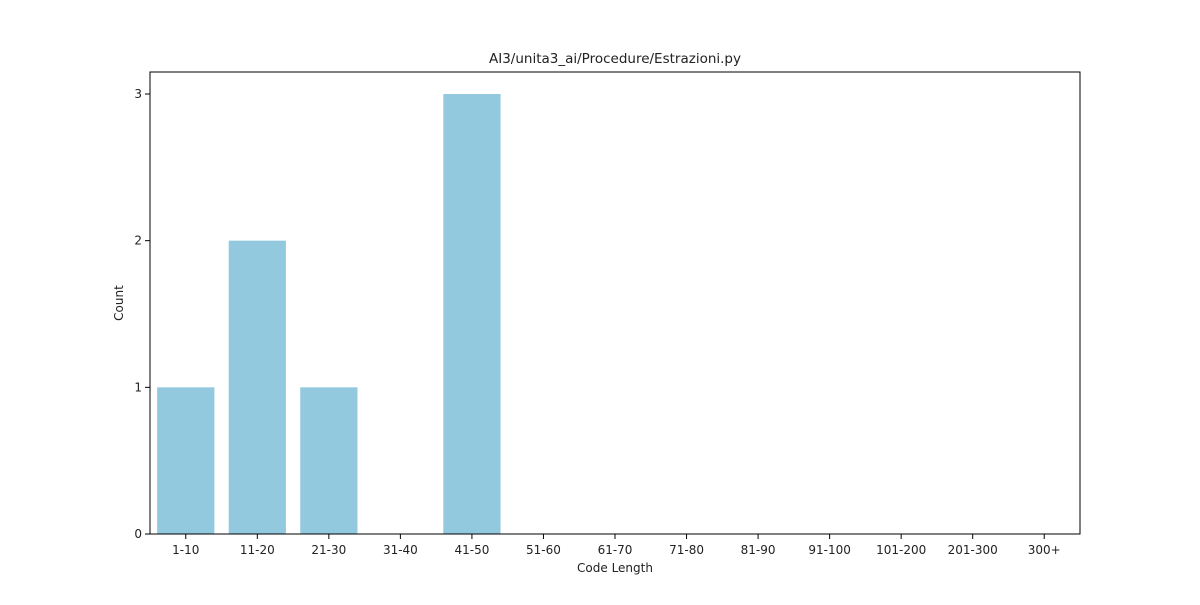 This screenshot has height=605, width=1200. What do you see at coordinates (615, 59) in the screenshot?
I see `chart-title: AI3/unita3_ai/Procedure/Estrazioni.py` at bounding box center [615, 59].